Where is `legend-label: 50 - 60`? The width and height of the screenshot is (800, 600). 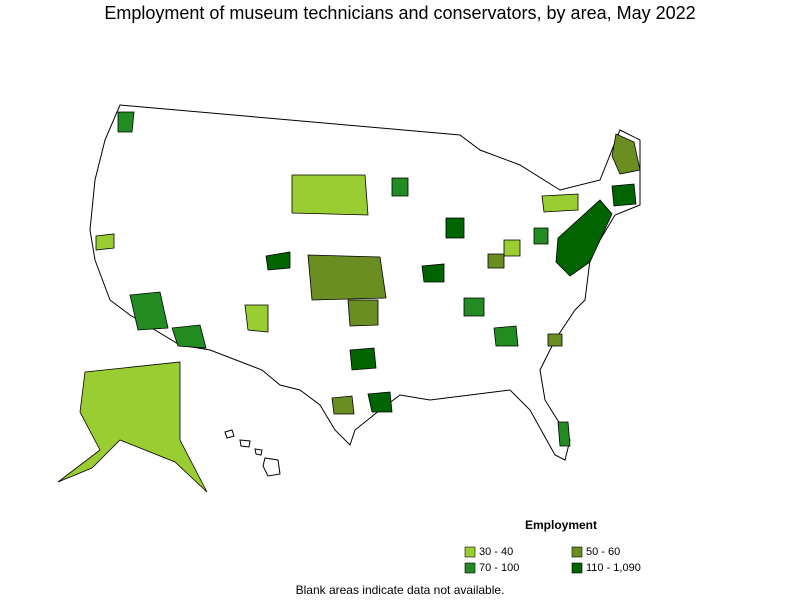
legend-label: 50 - 60 is located at coordinates (603, 552).